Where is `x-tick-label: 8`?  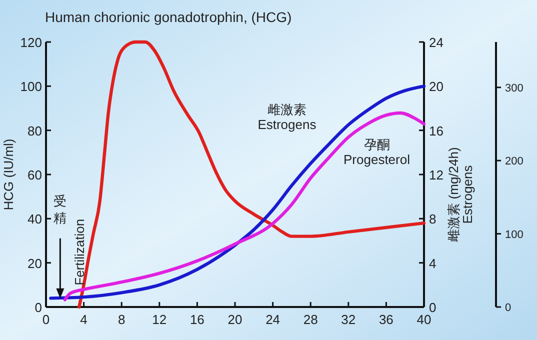 x-tick-label: 8 is located at coordinates (122, 319).